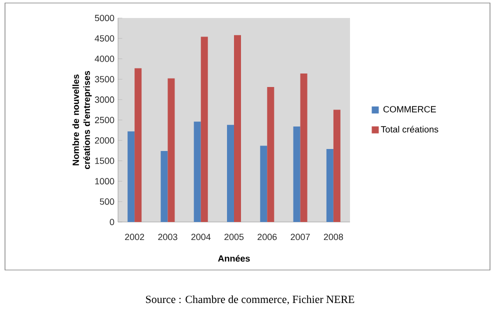  Describe the element at coordinates (107, 201) in the screenshot. I see `y-tick-label: 500` at that location.